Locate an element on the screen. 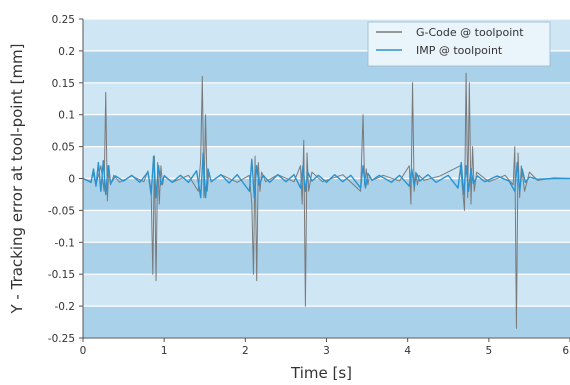  x-tick-label: 5 is located at coordinates (488, 351).